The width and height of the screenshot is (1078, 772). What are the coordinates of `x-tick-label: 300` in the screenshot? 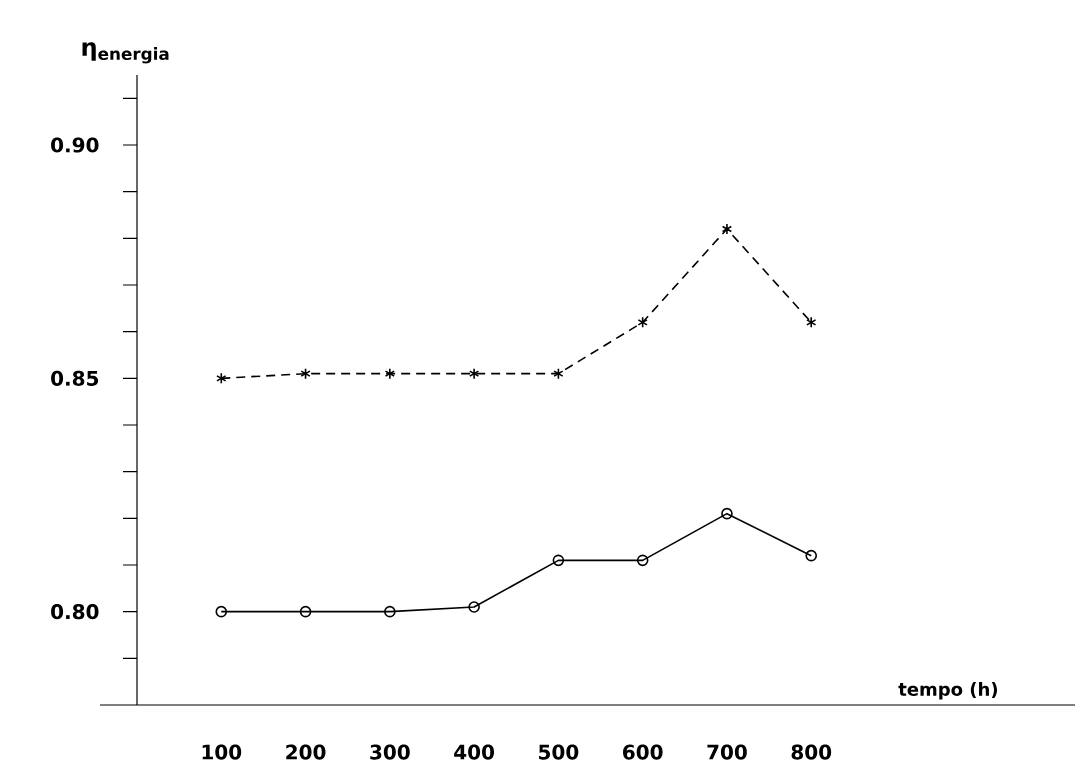 It's located at (390, 752).